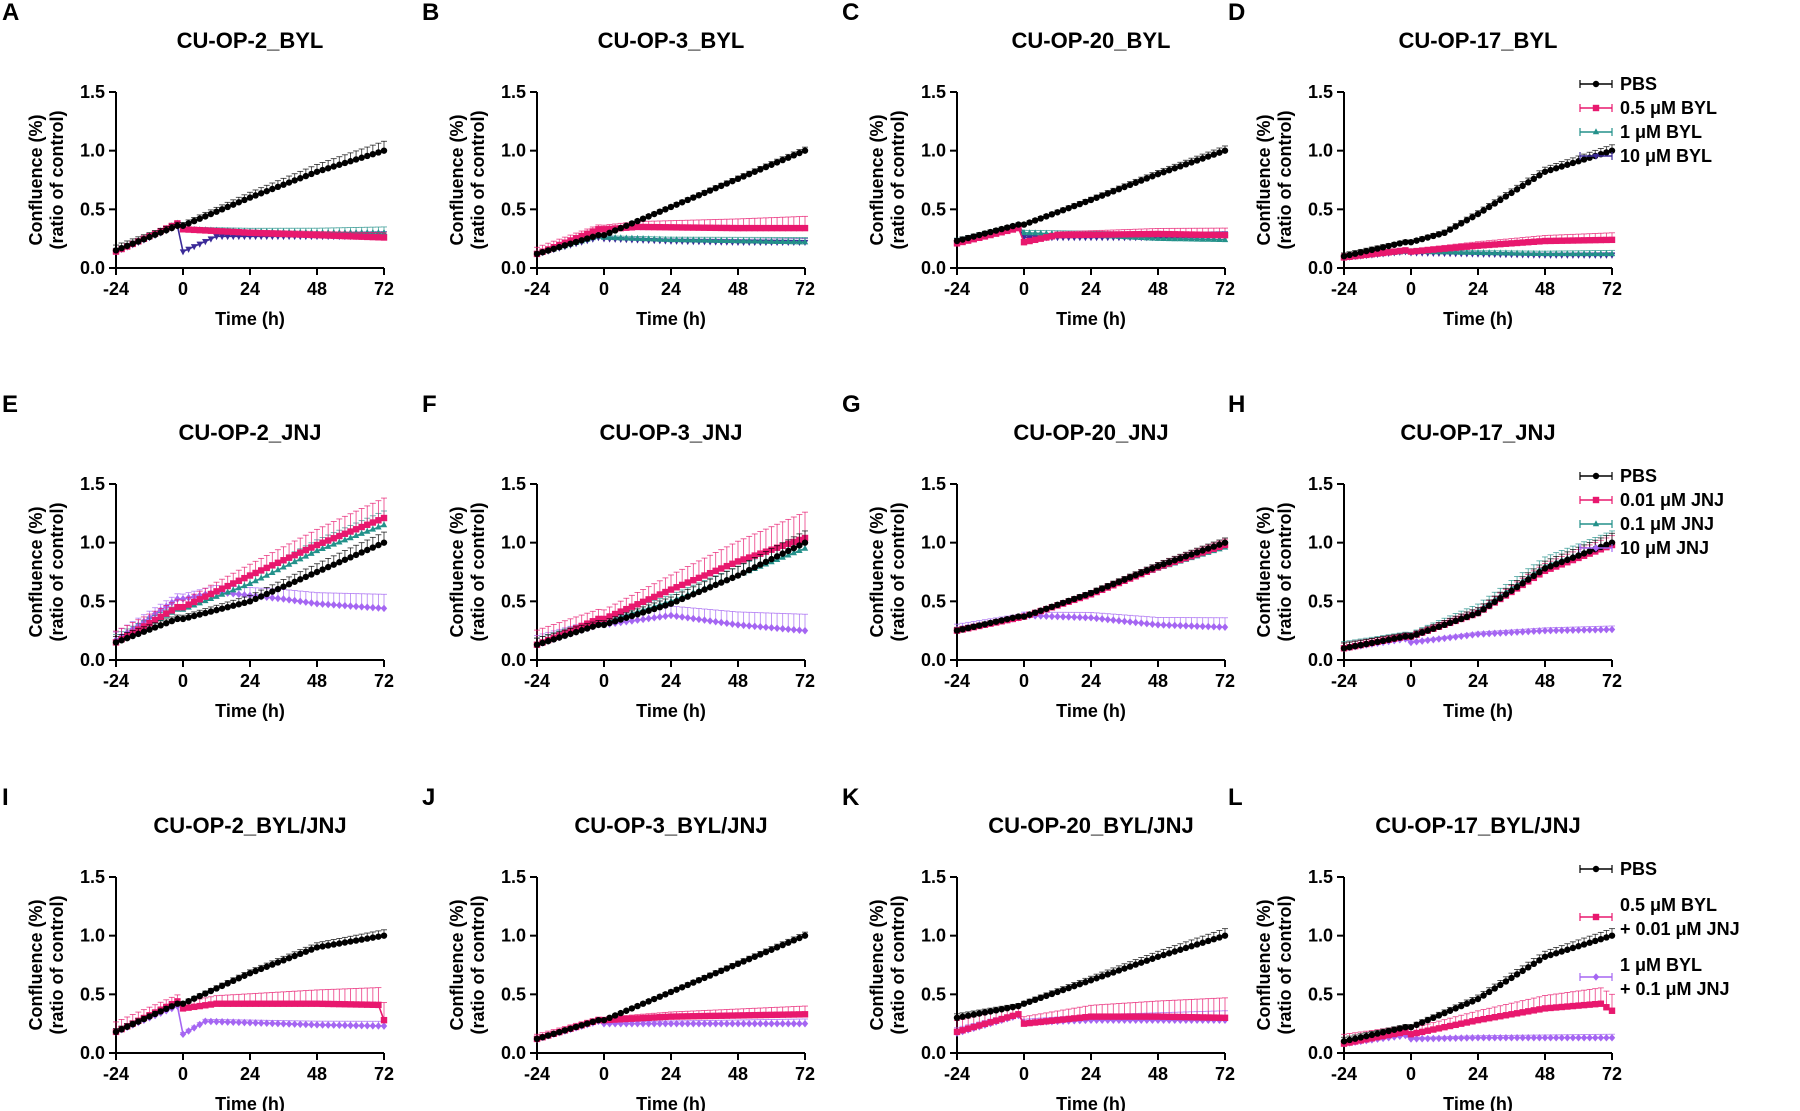  What do you see at coordinates (1091, 289) in the screenshot?
I see `x-tick-label: 24` at bounding box center [1091, 289].